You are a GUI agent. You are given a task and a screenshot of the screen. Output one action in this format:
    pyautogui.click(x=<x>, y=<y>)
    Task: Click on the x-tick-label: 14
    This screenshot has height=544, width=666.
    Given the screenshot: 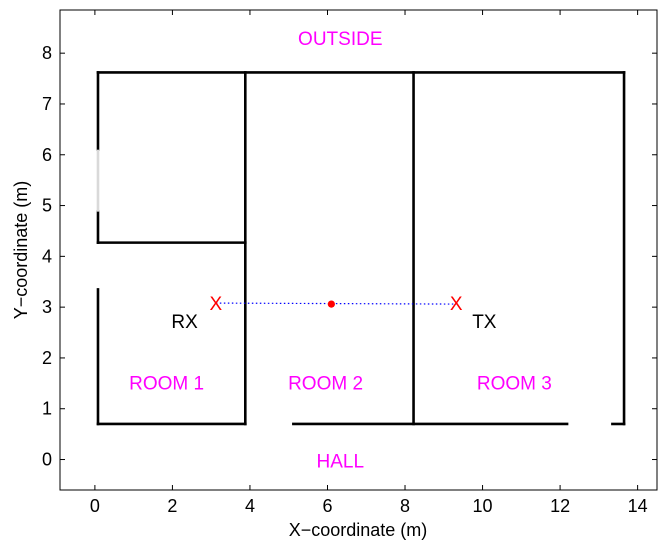 What is the action you would take?
    pyautogui.click(x=638, y=506)
    